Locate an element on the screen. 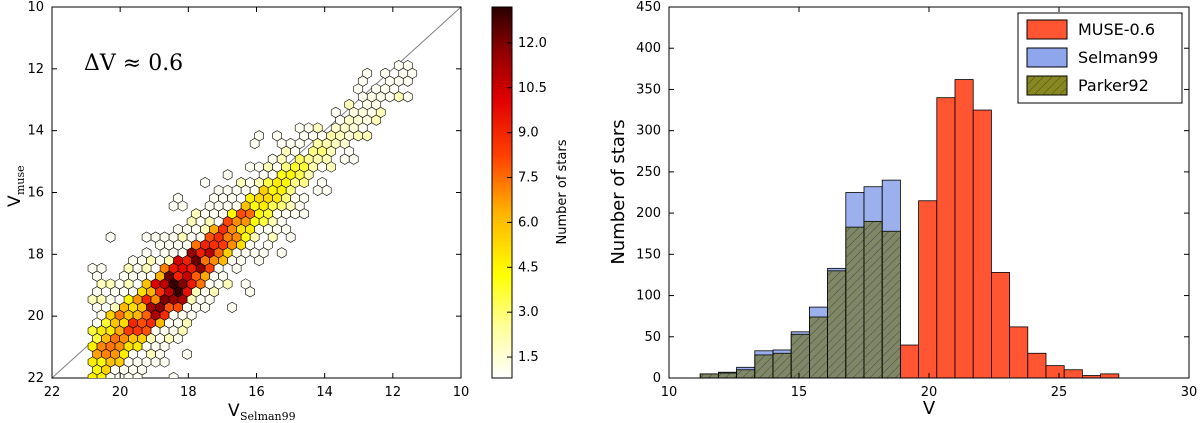  legend: MUSE-0.6 Selman99 Parker92 is located at coordinates (1100, 58).